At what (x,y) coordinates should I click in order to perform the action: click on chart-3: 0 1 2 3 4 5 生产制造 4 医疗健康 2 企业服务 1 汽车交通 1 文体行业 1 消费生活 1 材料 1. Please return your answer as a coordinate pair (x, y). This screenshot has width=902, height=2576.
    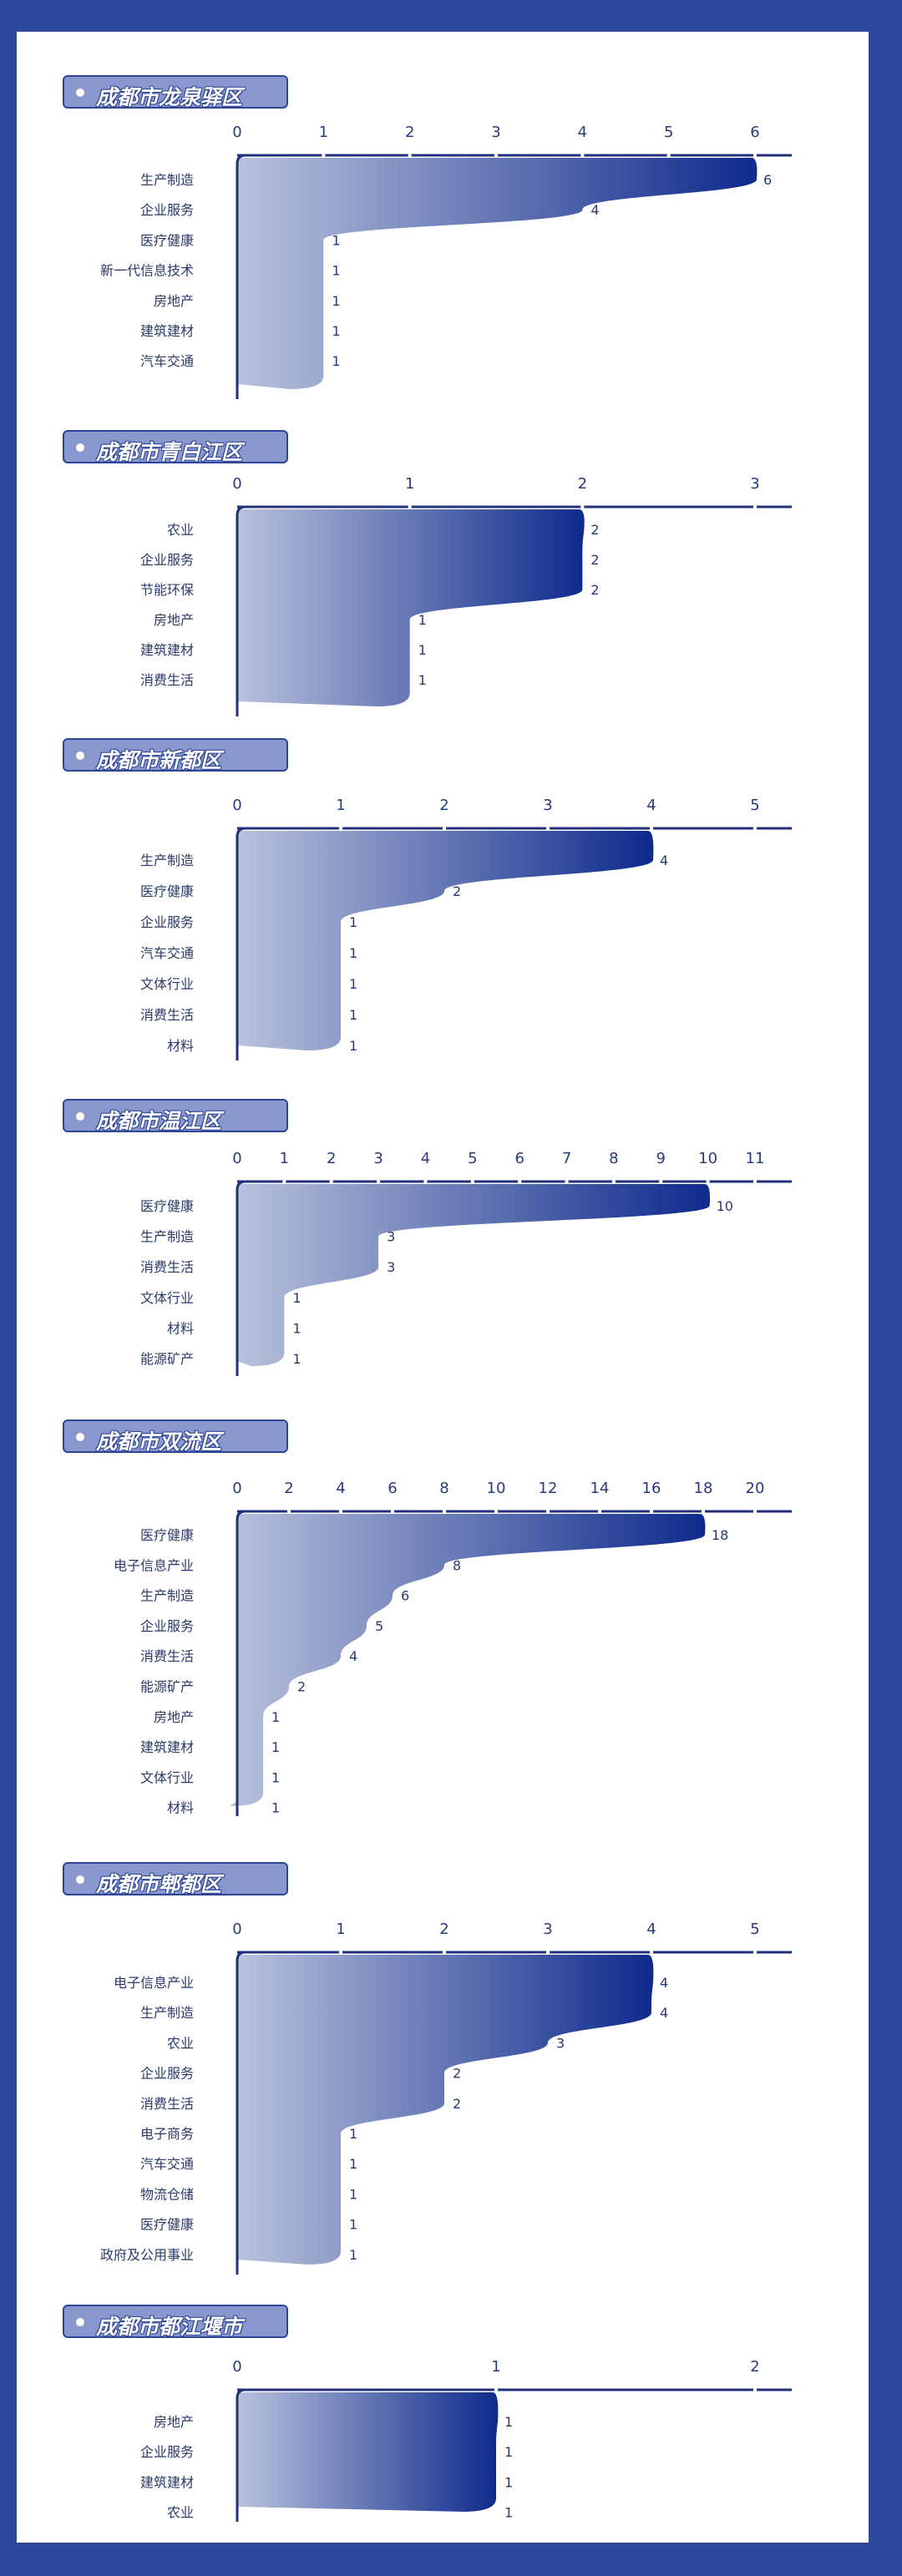
    Looking at the image, I should click on (466, 928).